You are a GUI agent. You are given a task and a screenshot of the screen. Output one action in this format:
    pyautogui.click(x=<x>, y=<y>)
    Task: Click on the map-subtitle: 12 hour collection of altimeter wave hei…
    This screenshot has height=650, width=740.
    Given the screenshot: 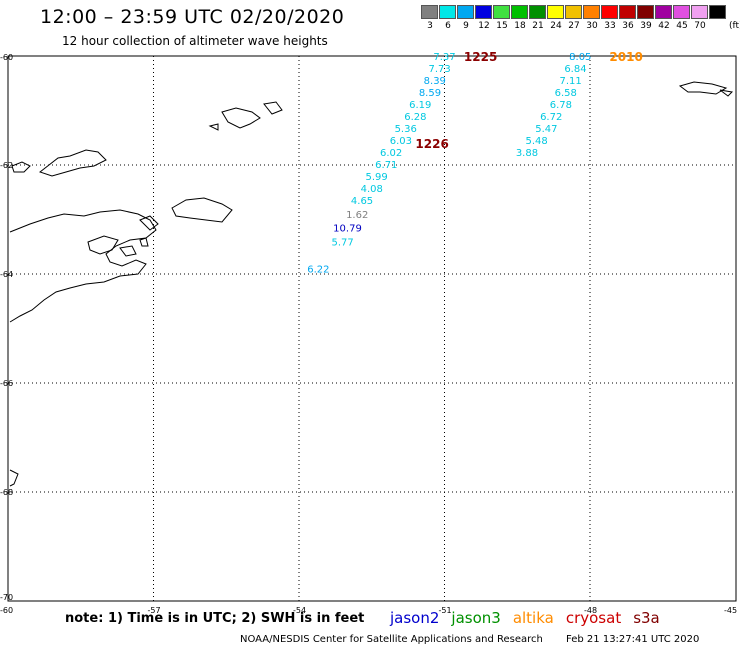 What is the action you would take?
    pyautogui.click(x=195, y=41)
    